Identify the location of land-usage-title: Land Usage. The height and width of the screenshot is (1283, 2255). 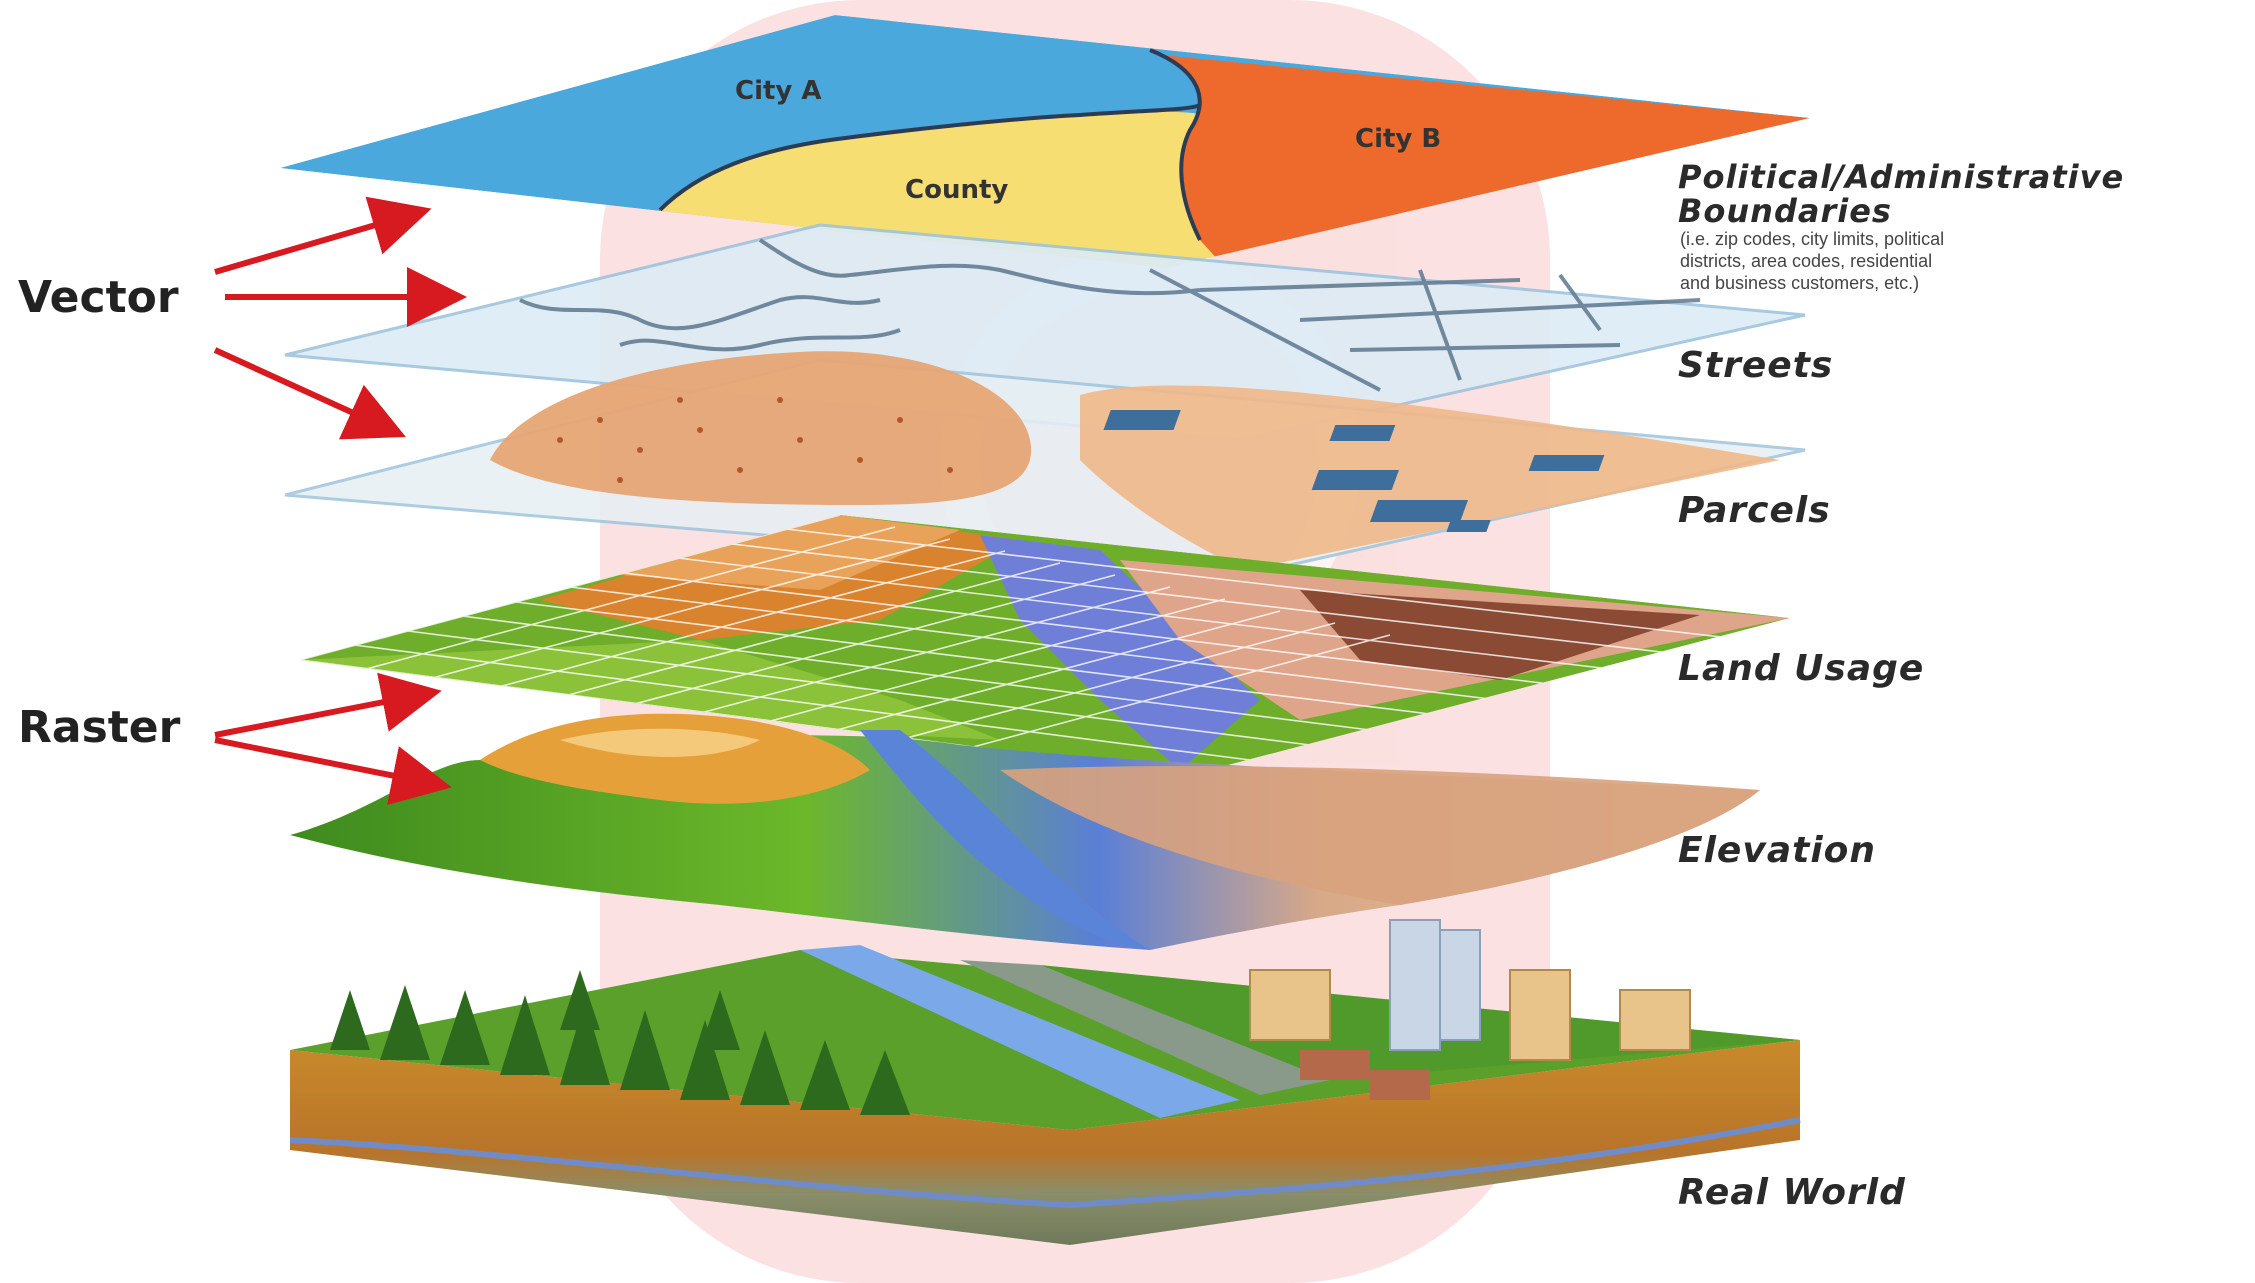
(1801, 668).